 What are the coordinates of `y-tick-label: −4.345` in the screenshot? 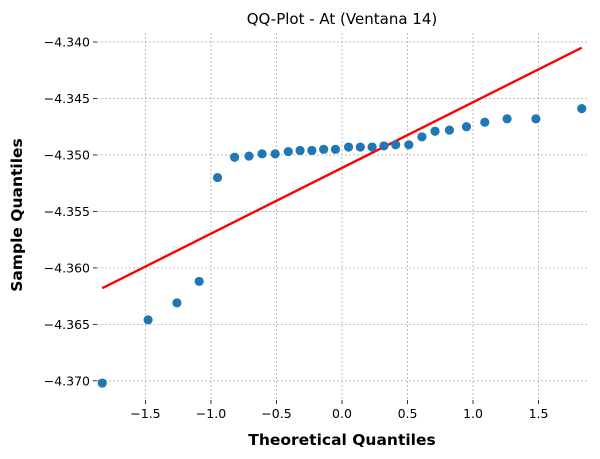 It's located at (67, 98).